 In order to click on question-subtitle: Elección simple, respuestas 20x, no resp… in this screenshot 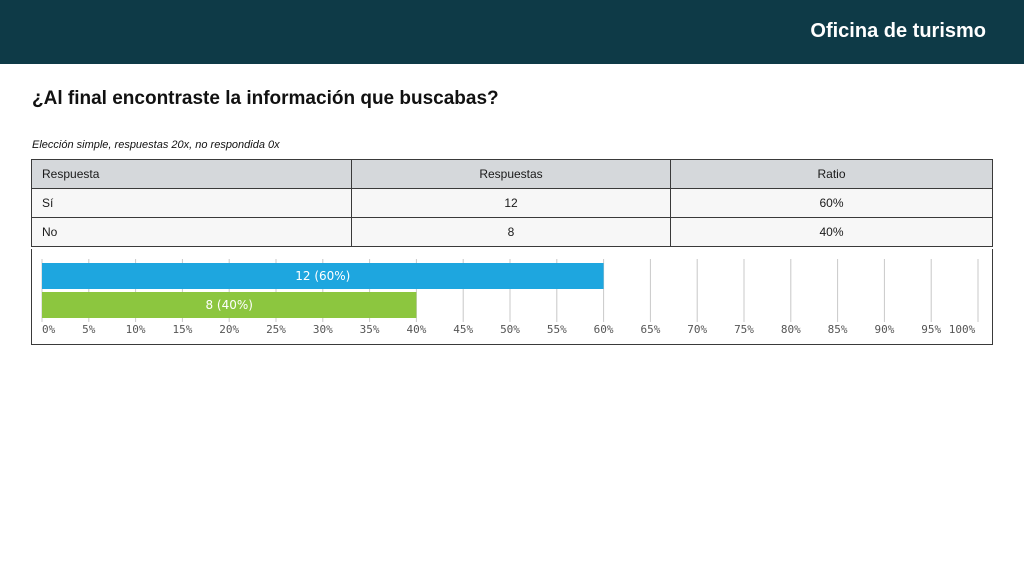, I will do `click(156, 145)`.